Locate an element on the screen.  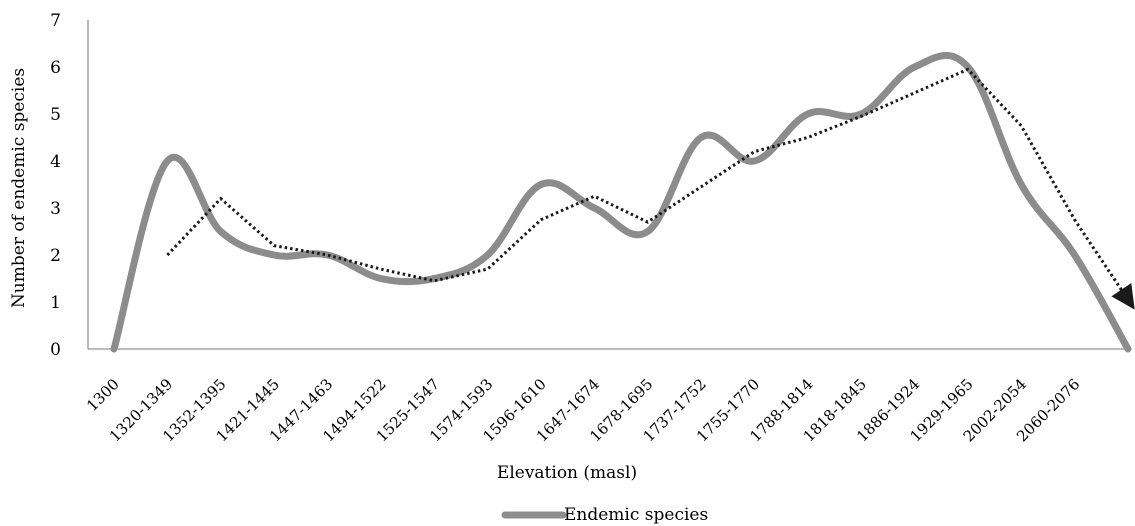
y-tick-label: 1 is located at coordinates (55, 303).